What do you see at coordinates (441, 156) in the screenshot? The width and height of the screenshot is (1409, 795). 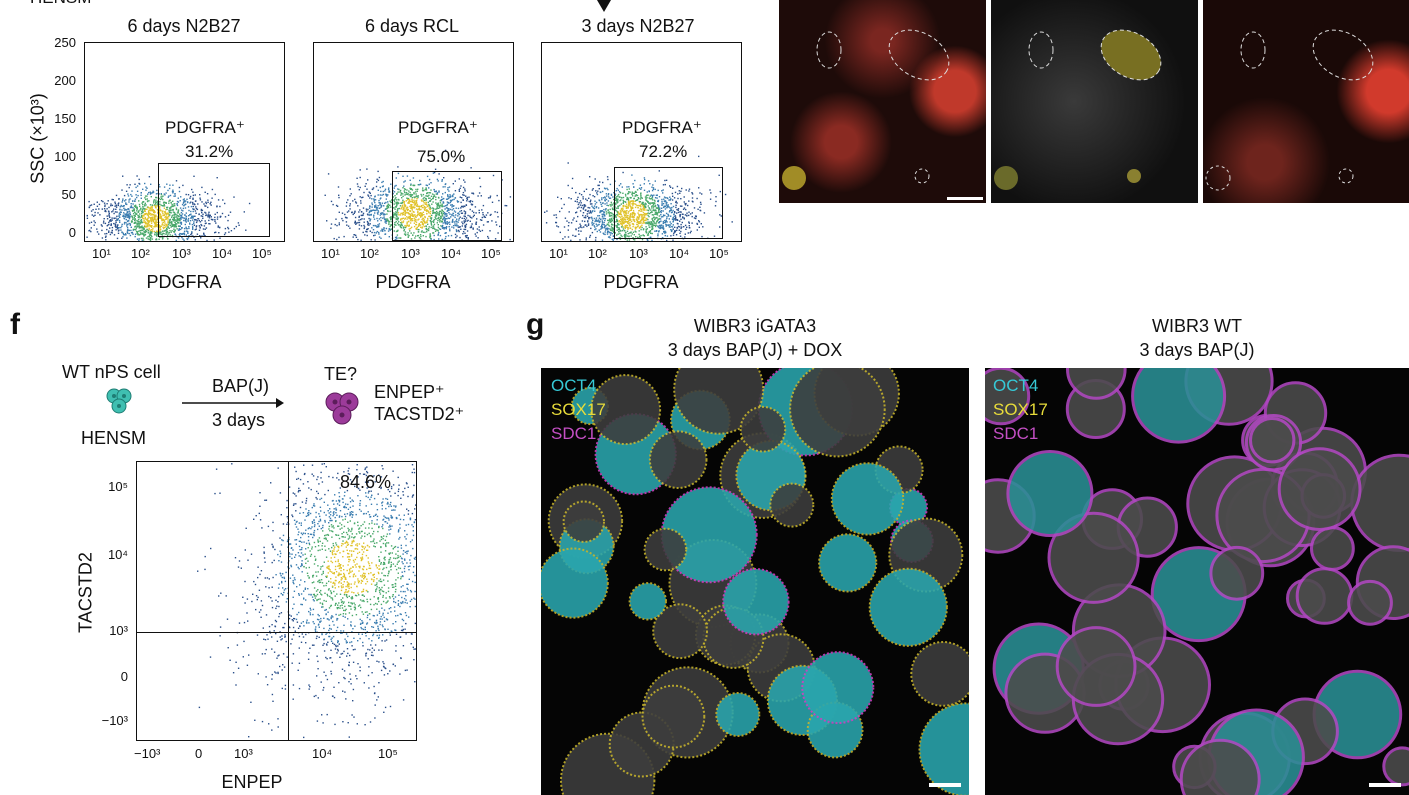 I see `plot2-gate-pct: 75.0%` at bounding box center [441, 156].